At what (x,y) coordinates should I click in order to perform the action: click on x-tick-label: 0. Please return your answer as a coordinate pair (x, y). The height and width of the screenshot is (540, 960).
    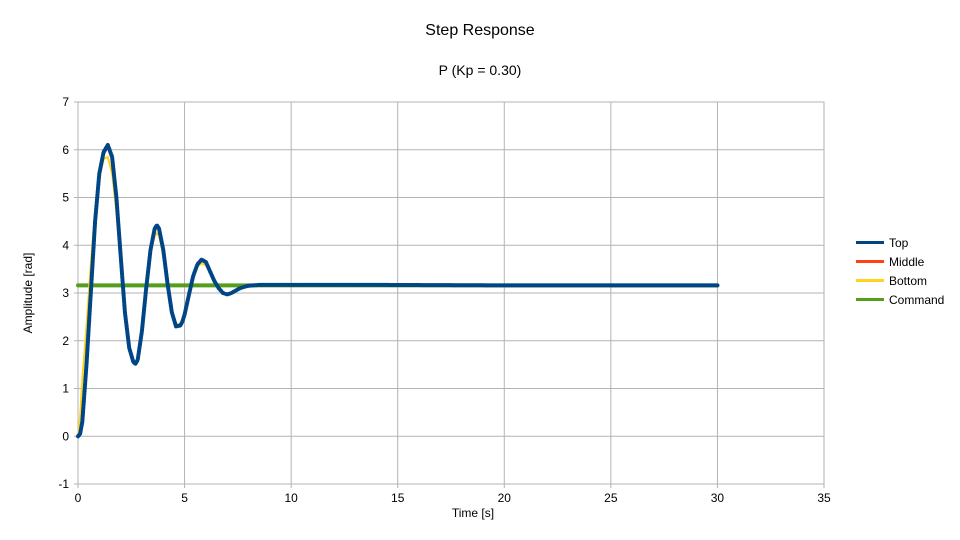
    Looking at the image, I should click on (78, 498).